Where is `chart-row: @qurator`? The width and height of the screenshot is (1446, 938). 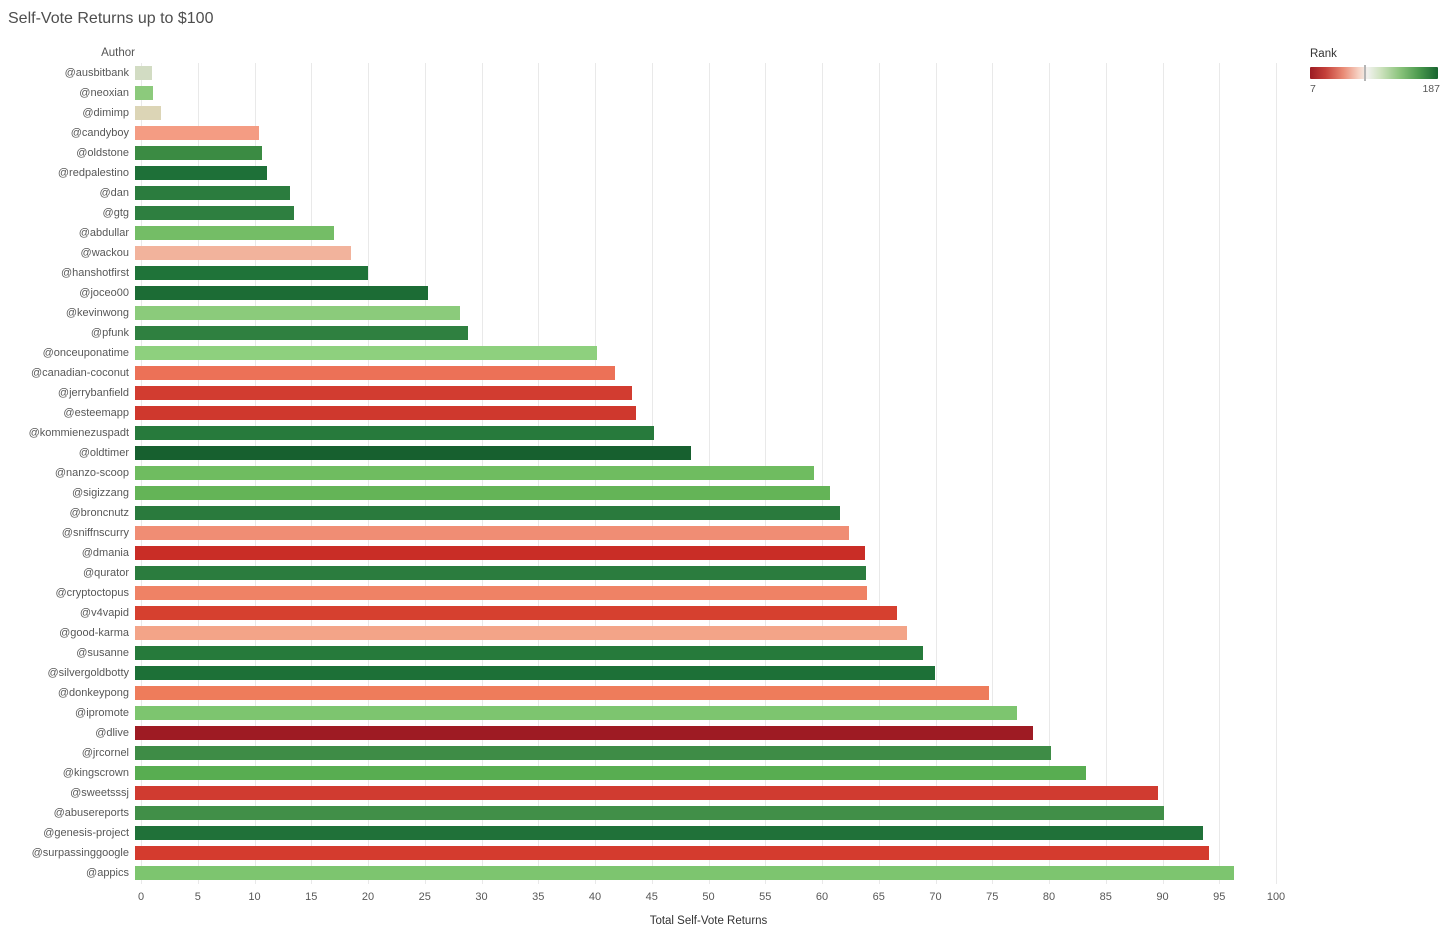 chart-row: @qurator is located at coordinates (648, 573).